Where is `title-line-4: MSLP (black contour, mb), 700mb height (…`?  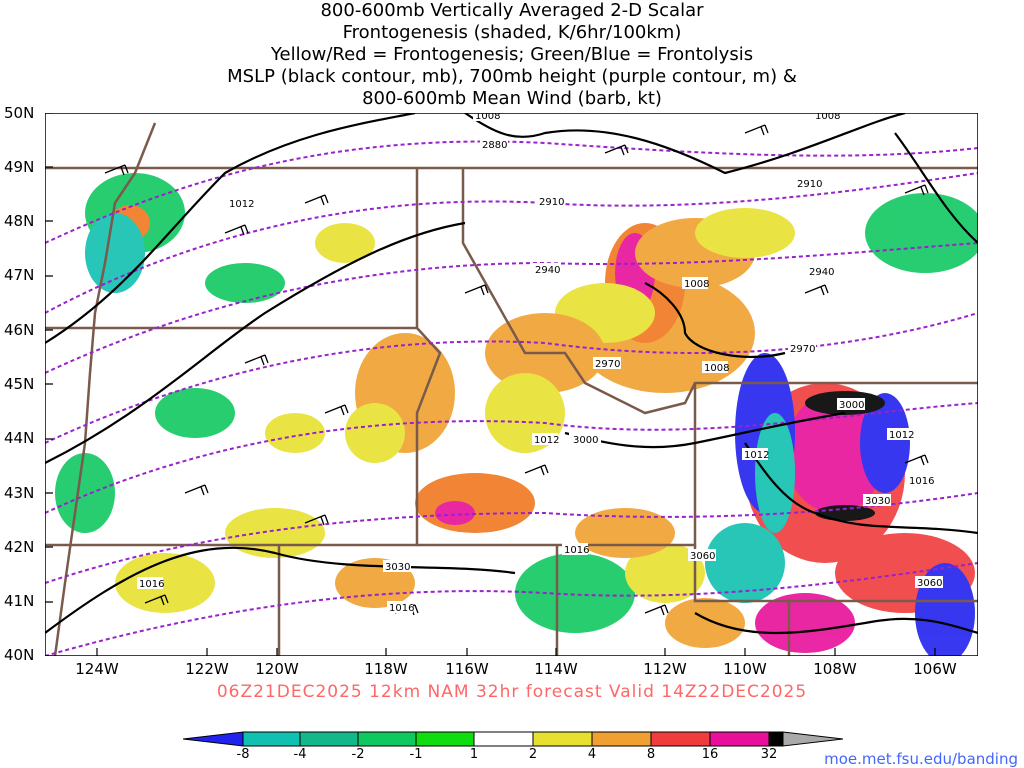 title-line-4: MSLP (black contour, mb), 700mb height (… is located at coordinates (512, 76).